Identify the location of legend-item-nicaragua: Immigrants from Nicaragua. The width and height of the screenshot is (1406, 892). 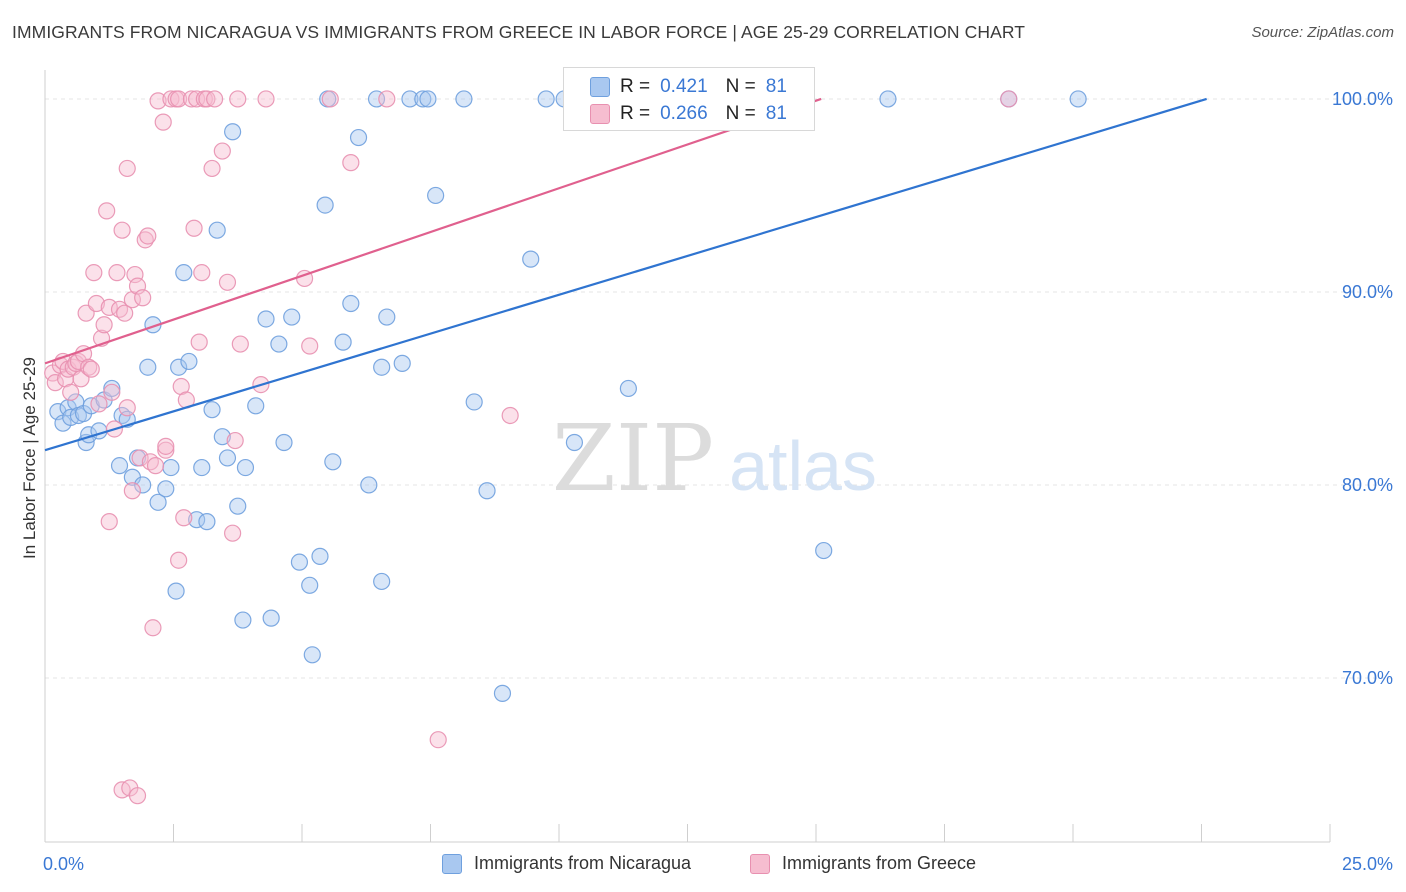
(566, 863).